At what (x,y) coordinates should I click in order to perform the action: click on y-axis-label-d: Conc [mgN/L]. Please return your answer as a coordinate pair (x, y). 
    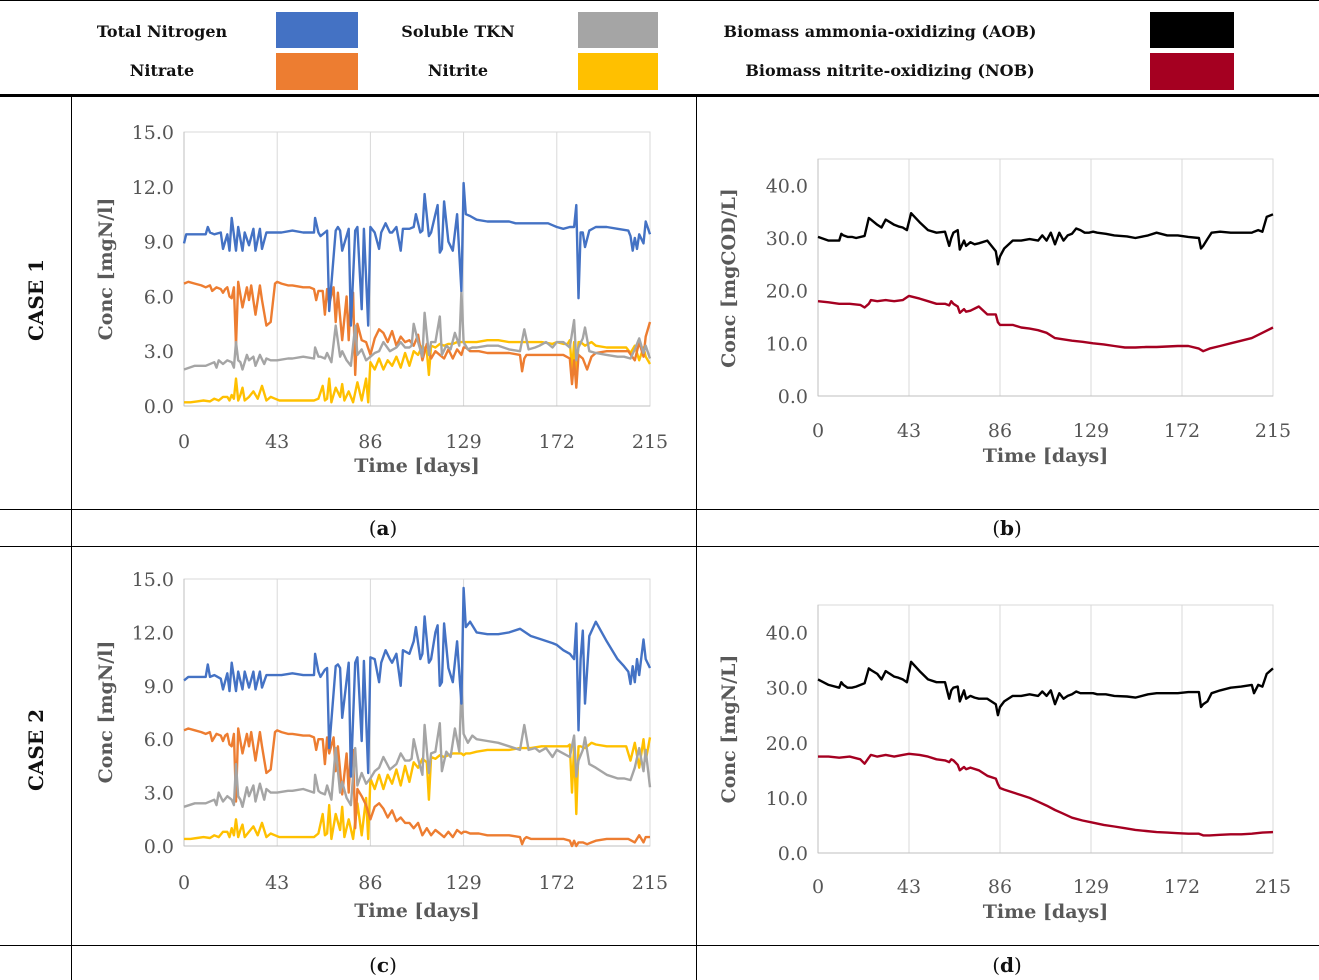
    Looking at the image, I should click on (729, 729).